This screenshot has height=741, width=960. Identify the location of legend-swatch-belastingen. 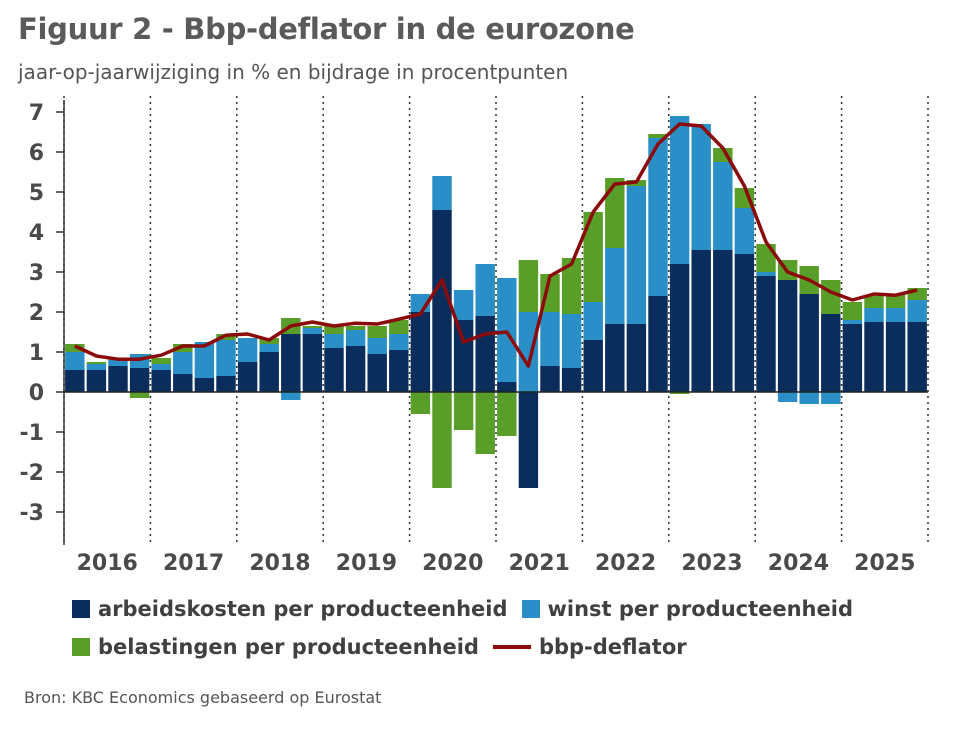
(81, 647).